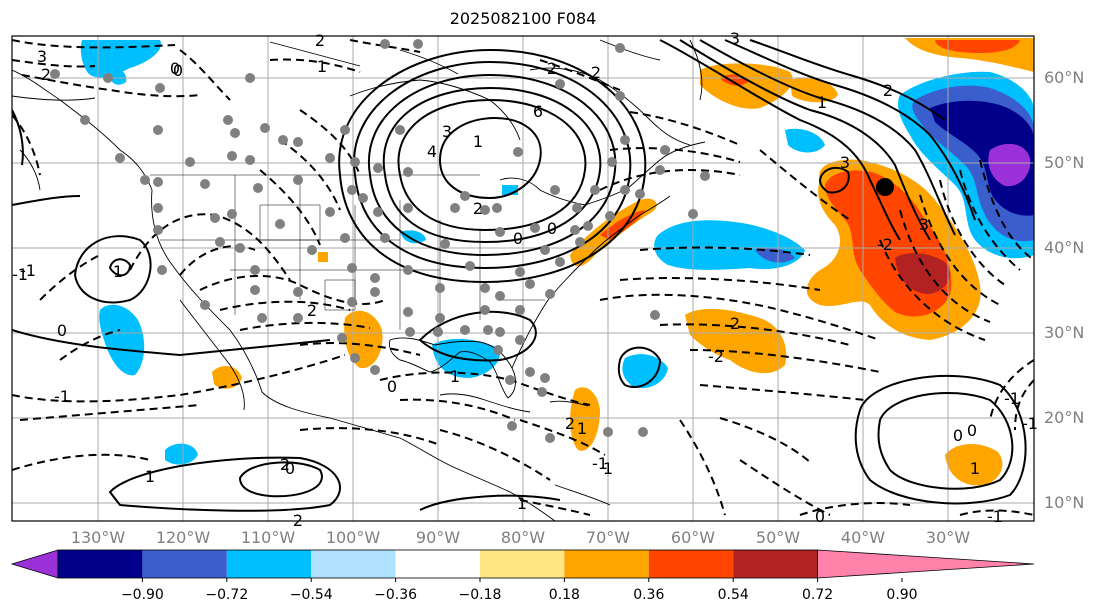 The image size is (1105, 615). What do you see at coordinates (1064, 332) in the screenshot?
I see `lat-label: 30°N` at bounding box center [1064, 332].